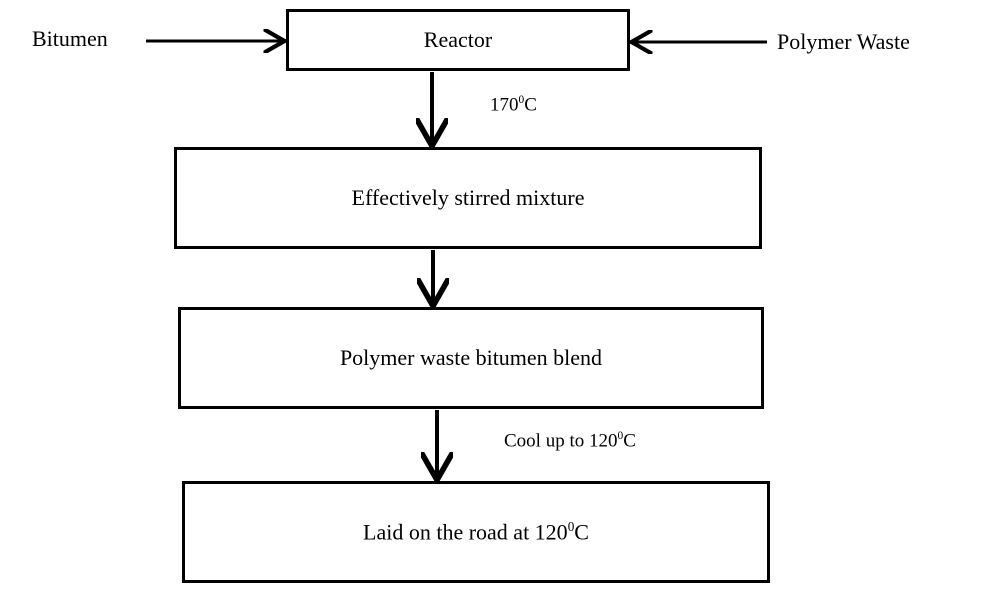 The height and width of the screenshot is (612, 1001). What do you see at coordinates (629, 441) in the screenshot?
I see `cool-temp-unit: C` at bounding box center [629, 441].